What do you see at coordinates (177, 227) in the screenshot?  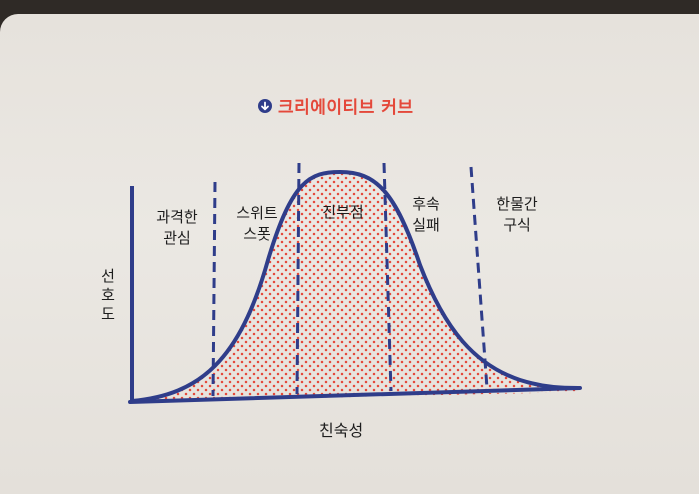 I see `region-label-excessive-interest: 과격한 관심` at bounding box center [177, 227].